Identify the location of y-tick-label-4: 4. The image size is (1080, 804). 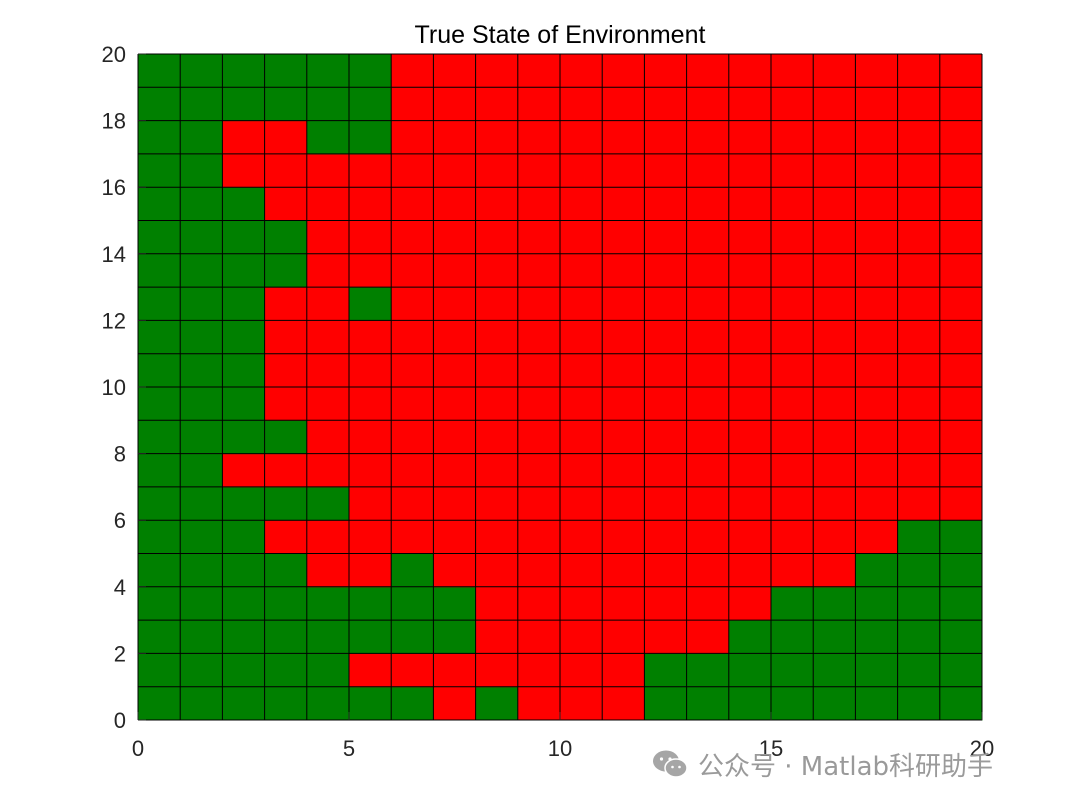
(120, 587).